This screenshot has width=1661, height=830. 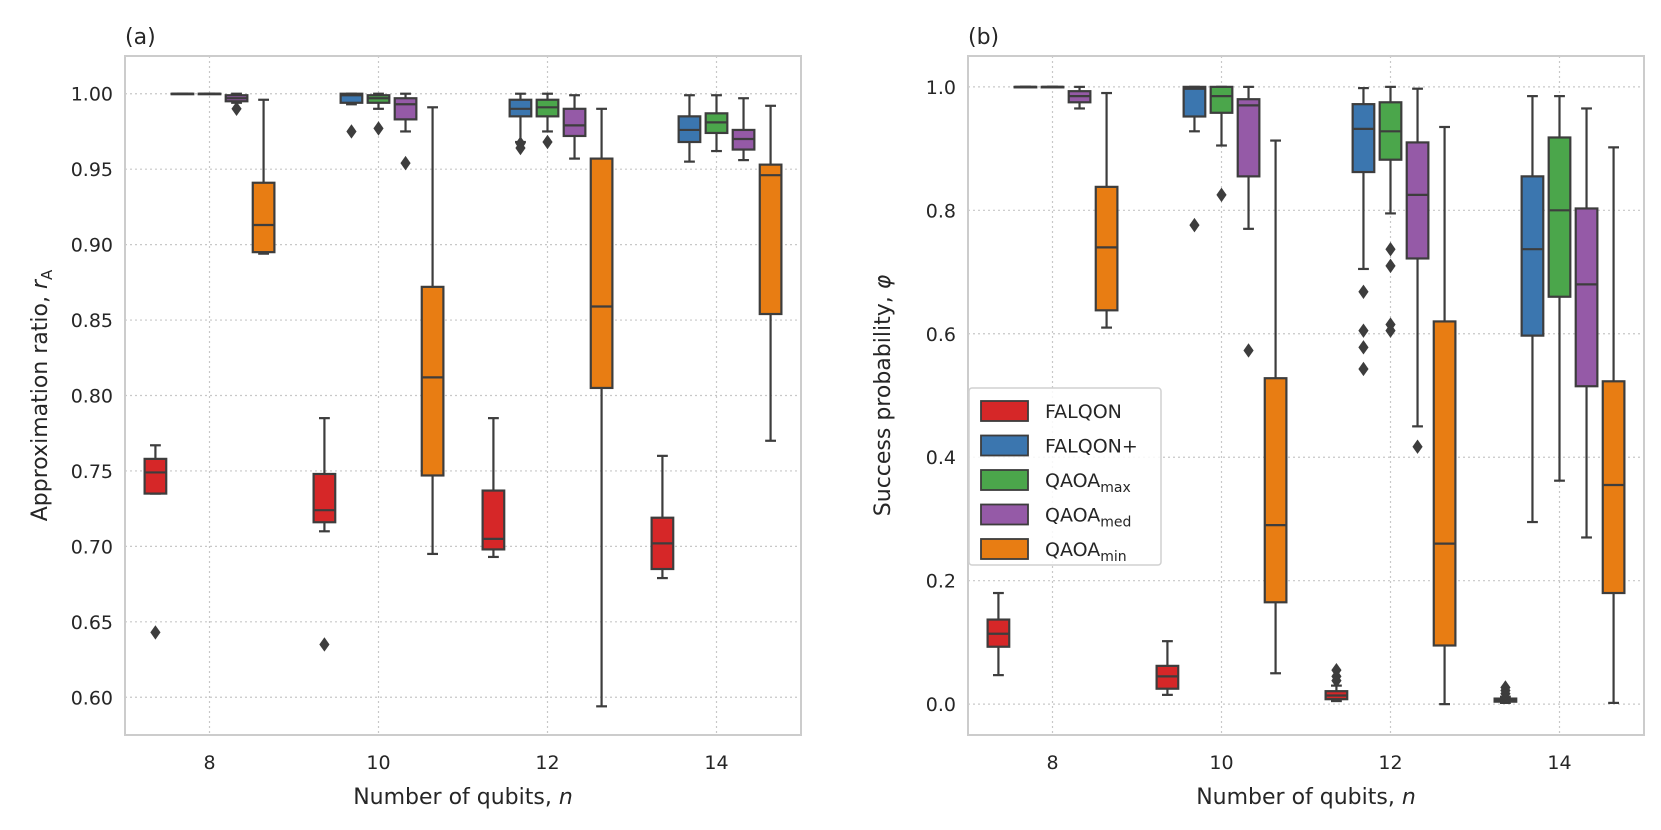 What do you see at coordinates (405, 131) in the screenshot?
I see `box-QAOA_med-n10` at bounding box center [405, 131].